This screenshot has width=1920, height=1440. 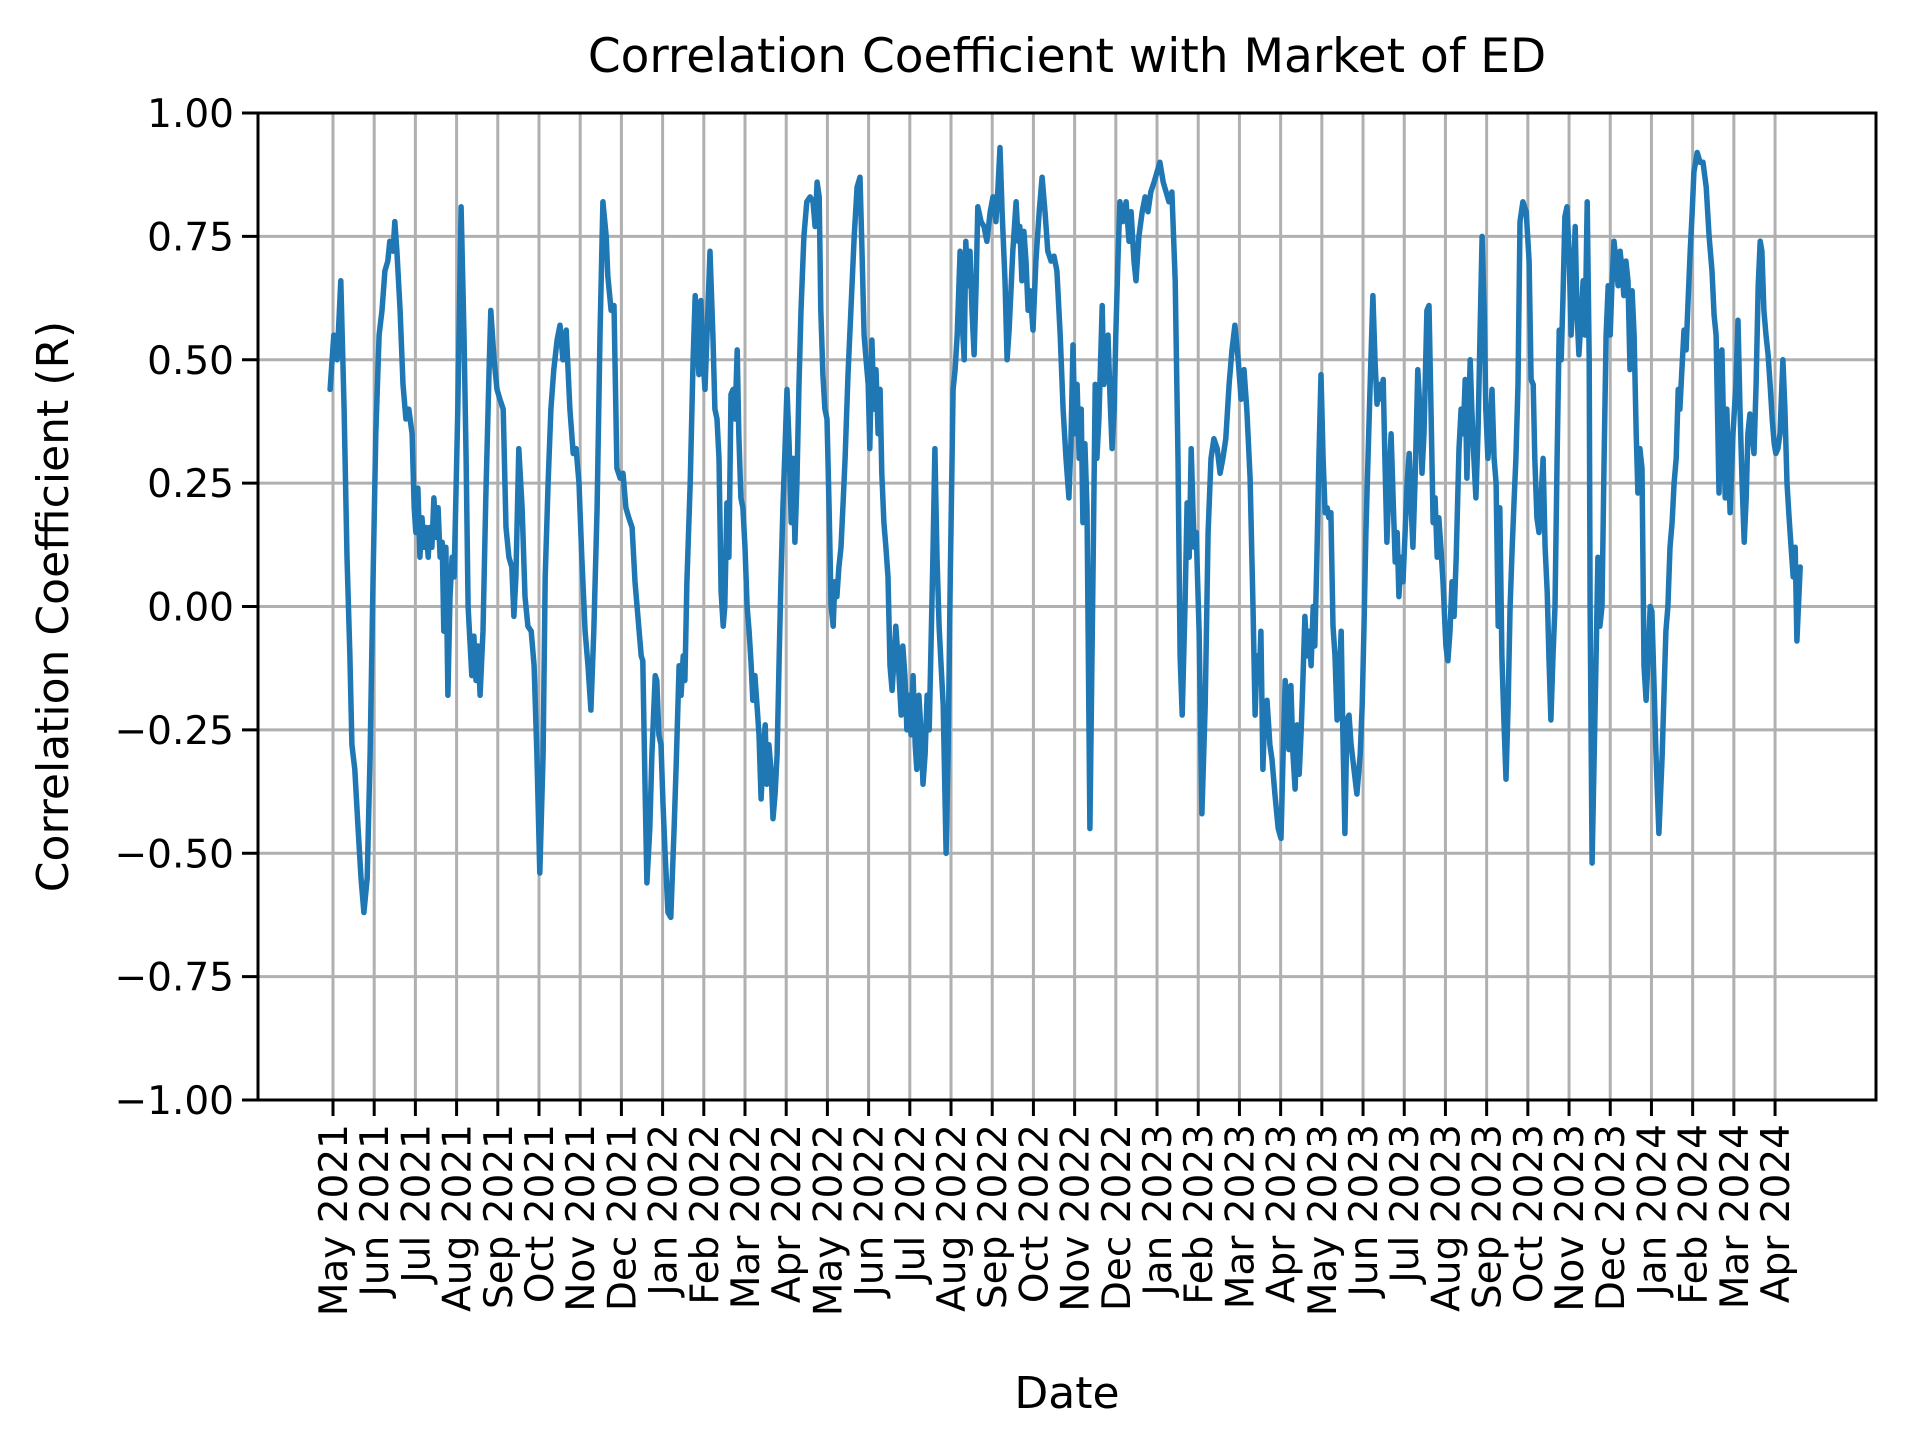 I want to click on x-tick-label: Dec 2021, so click(x=622, y=1217).